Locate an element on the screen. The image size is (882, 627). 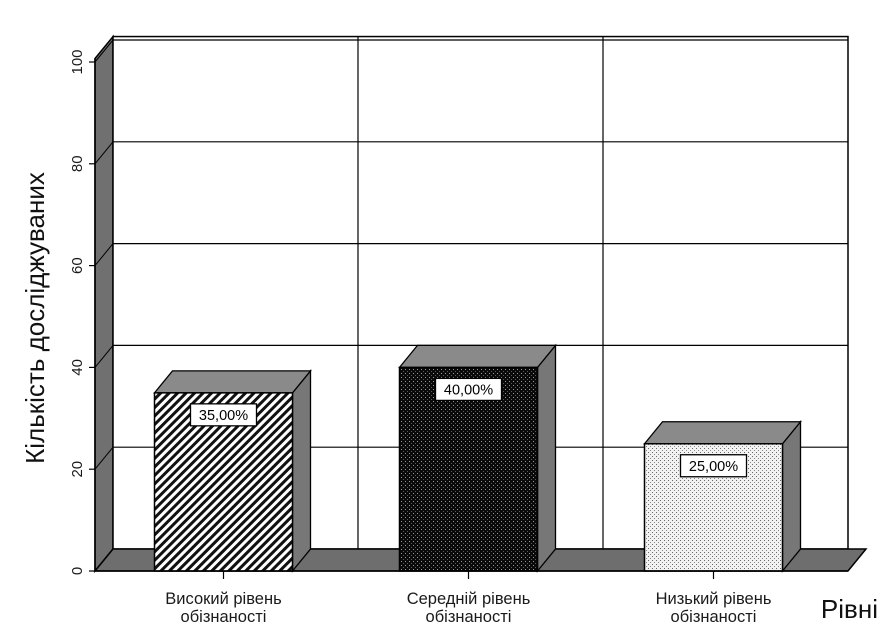
y-tick-label: 100 is located at coordinates (77, 61).